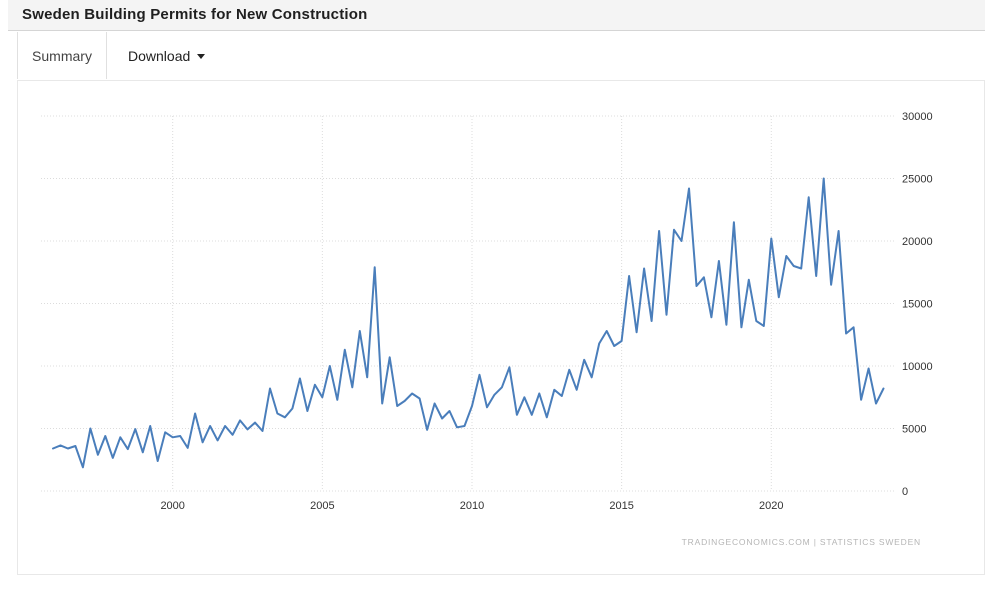 The image size is (990, 589). What do you see at coordinates (801, 542) in the screenshot?
I see `chart-attribution: TRADINGECONOMICS.COM | STATISTICS SWEDEN` at bounding box center [801, 542].